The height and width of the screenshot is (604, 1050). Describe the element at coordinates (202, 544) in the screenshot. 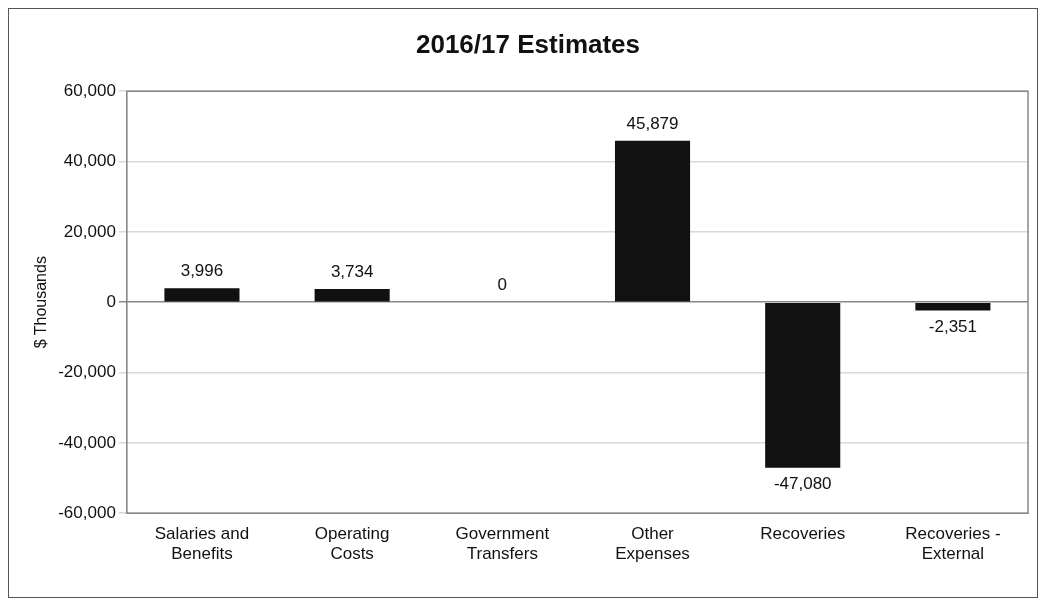

I see `x-tick-label: Salaries and Benefits` at that location.